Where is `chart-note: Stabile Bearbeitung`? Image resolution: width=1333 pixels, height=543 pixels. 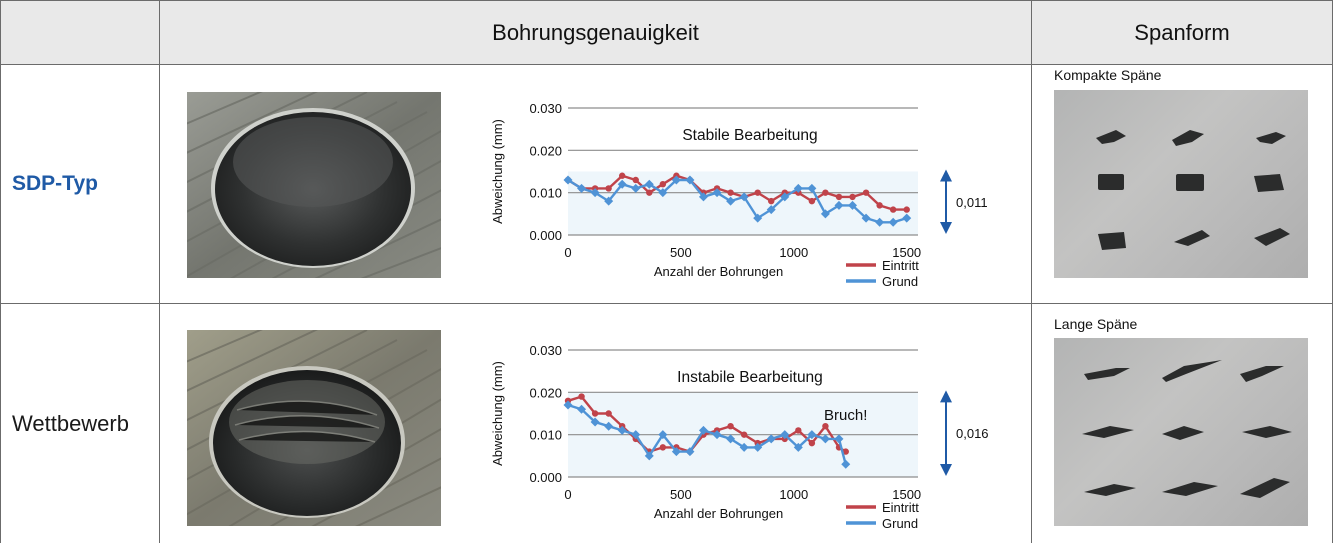 chart-note: Stabile Bearbeitung is located at coordinates (749, 135).